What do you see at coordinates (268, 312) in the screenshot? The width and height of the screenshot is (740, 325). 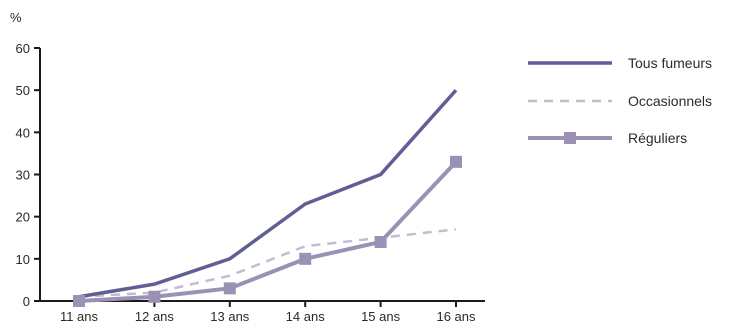 I see `x-ticks: 11 ans 12 ans 13 ans 14 ans 15 ans 16 ans` at bounding box center [268, 312].